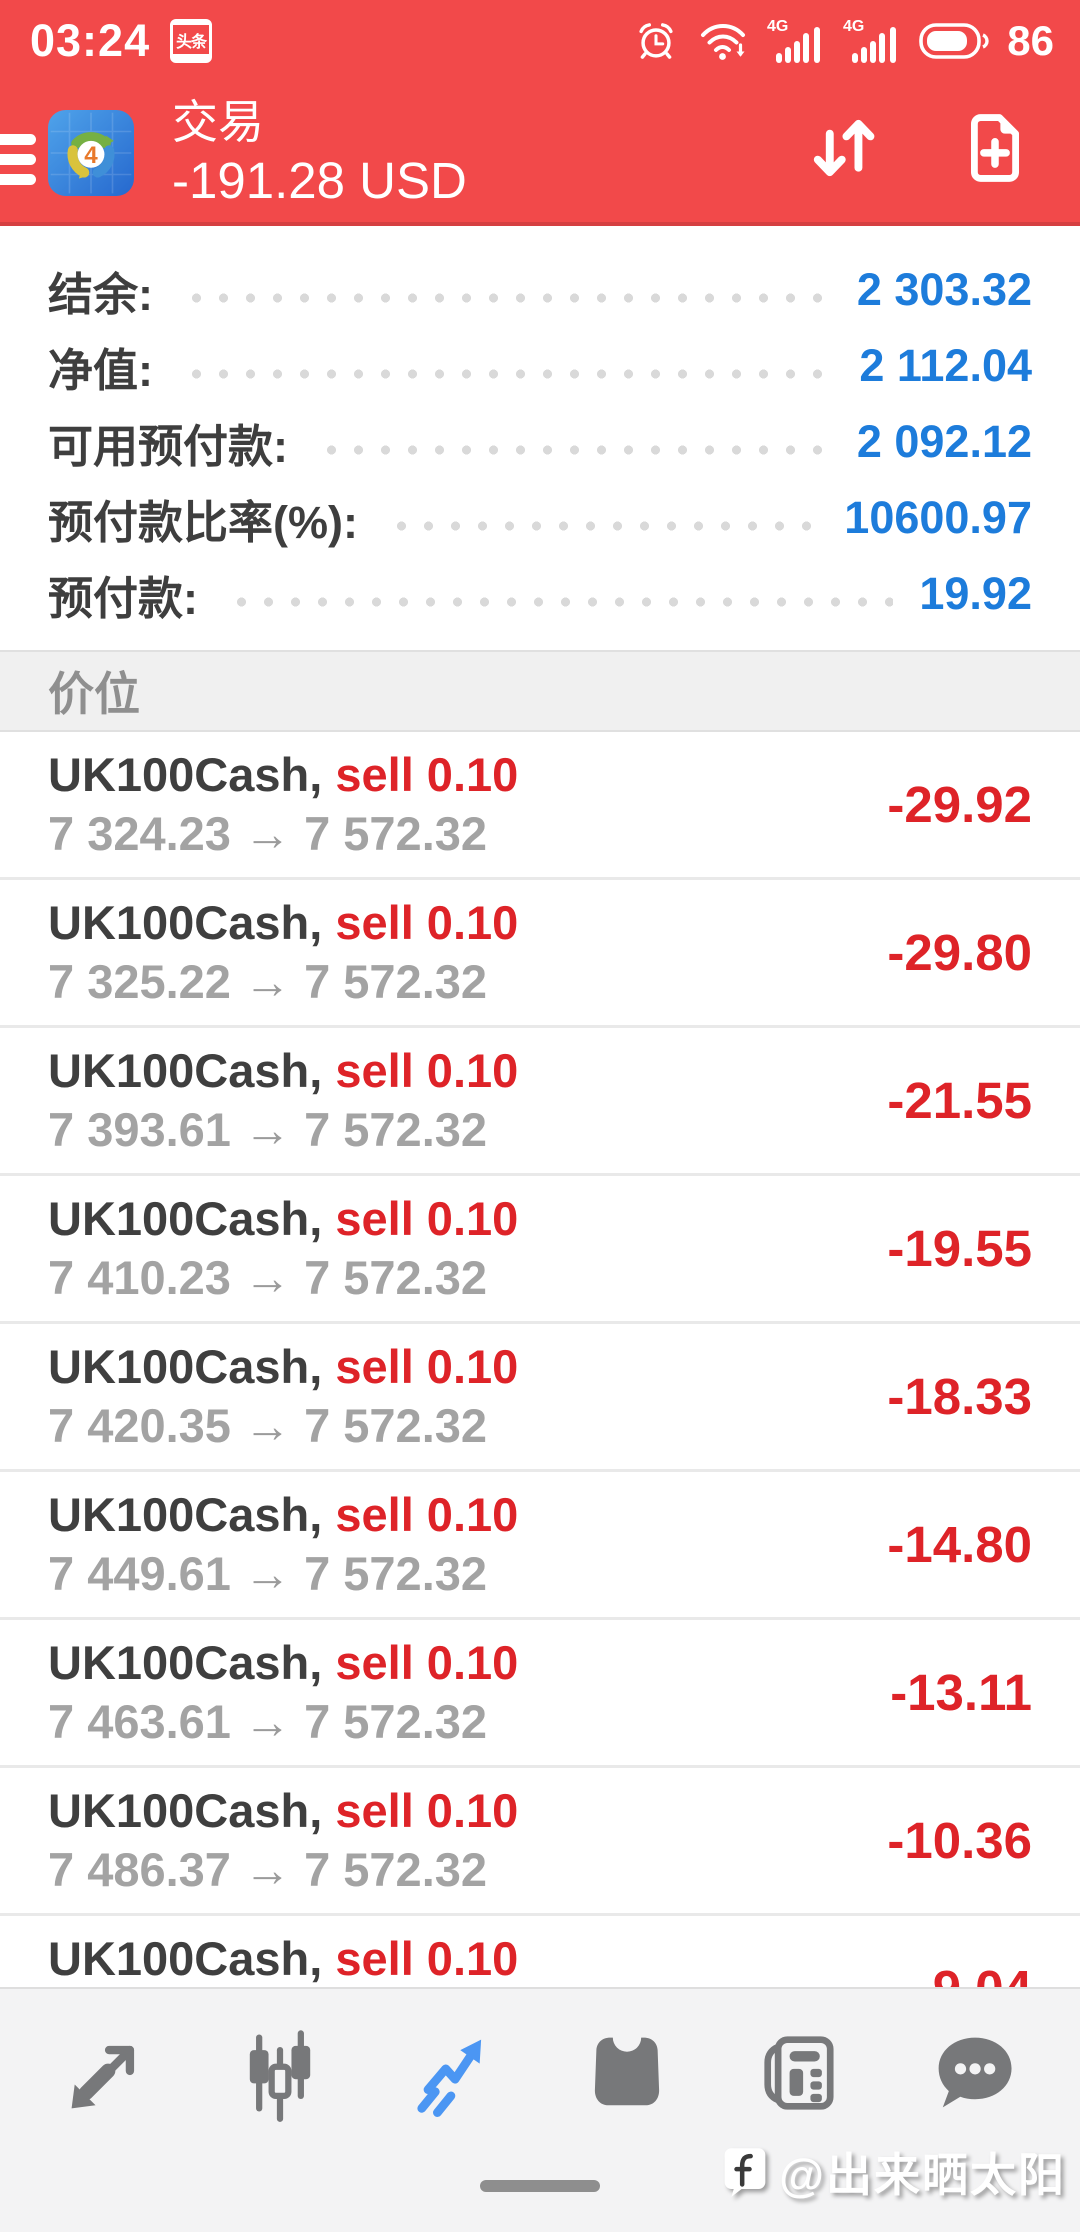  Describe the element at coordinates (961, 1692) in the screenshot. I see `position-profit: -13.11` at that location.